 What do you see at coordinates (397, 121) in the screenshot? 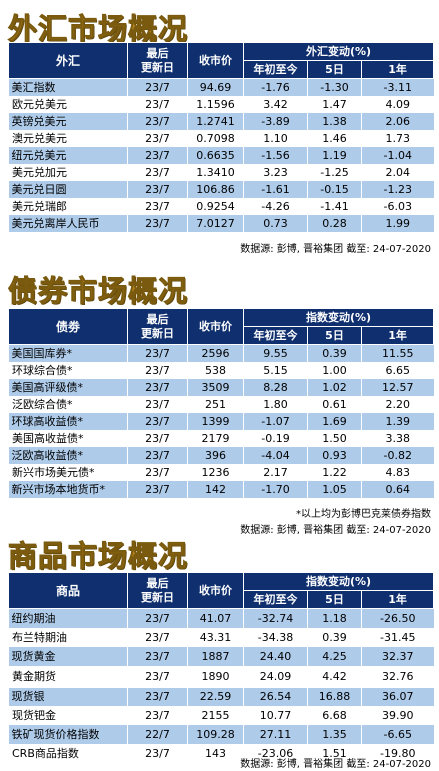
I see `row-1y: 2.06` at bounding box center [397, 121].